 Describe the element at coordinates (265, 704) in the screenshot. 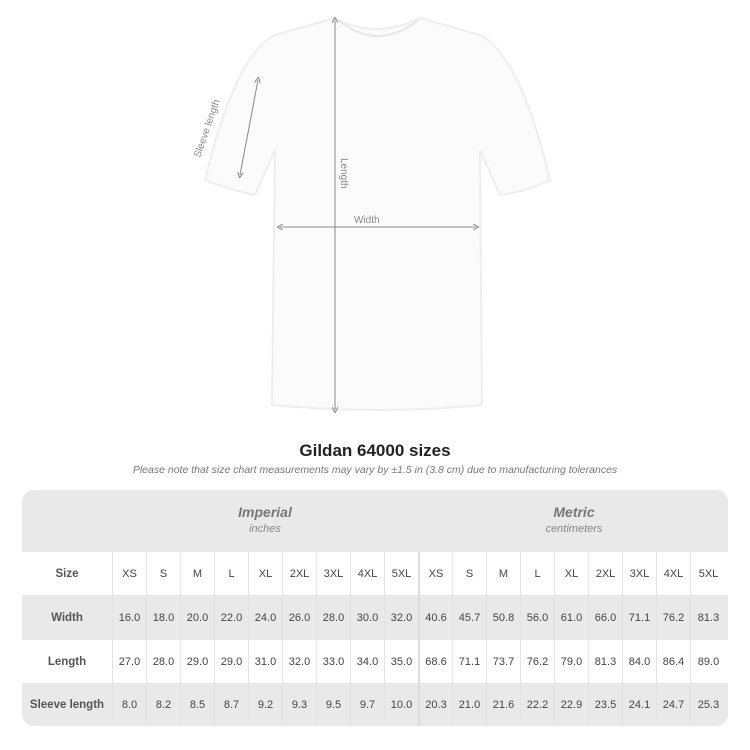

I see `imperial-cell: 9.2` at that location.